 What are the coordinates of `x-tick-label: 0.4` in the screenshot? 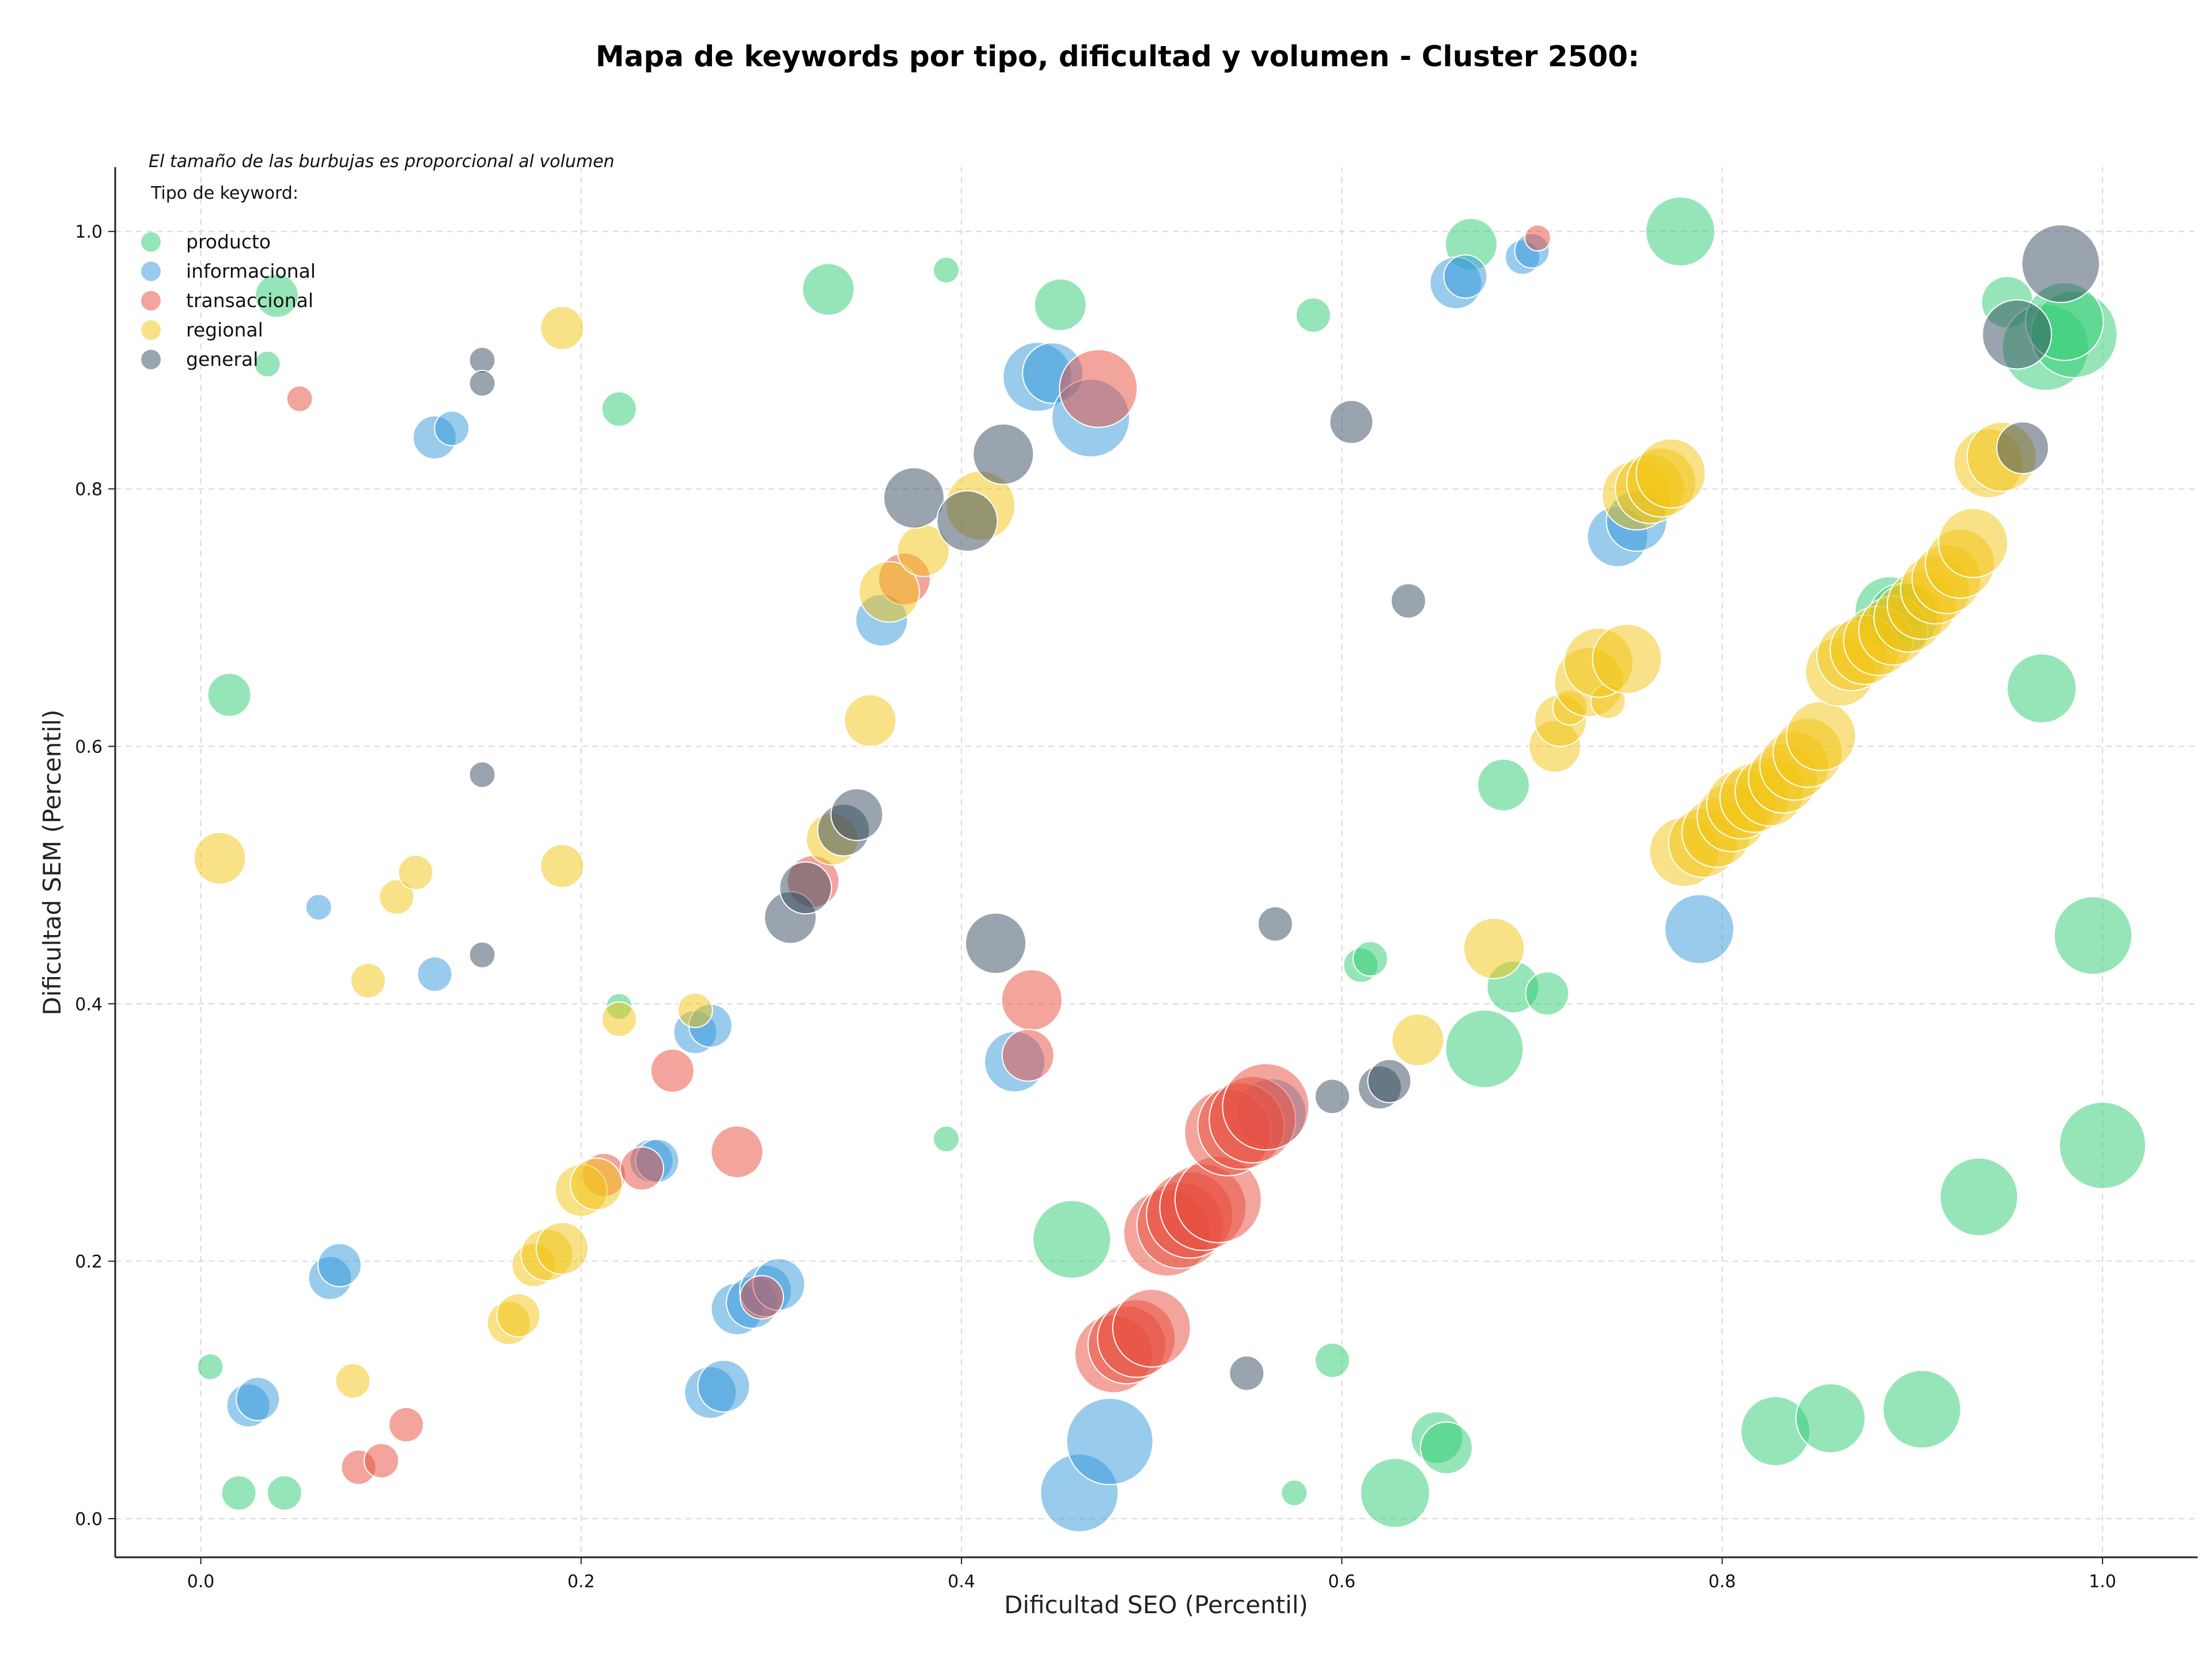 It's located at (961, 1582).